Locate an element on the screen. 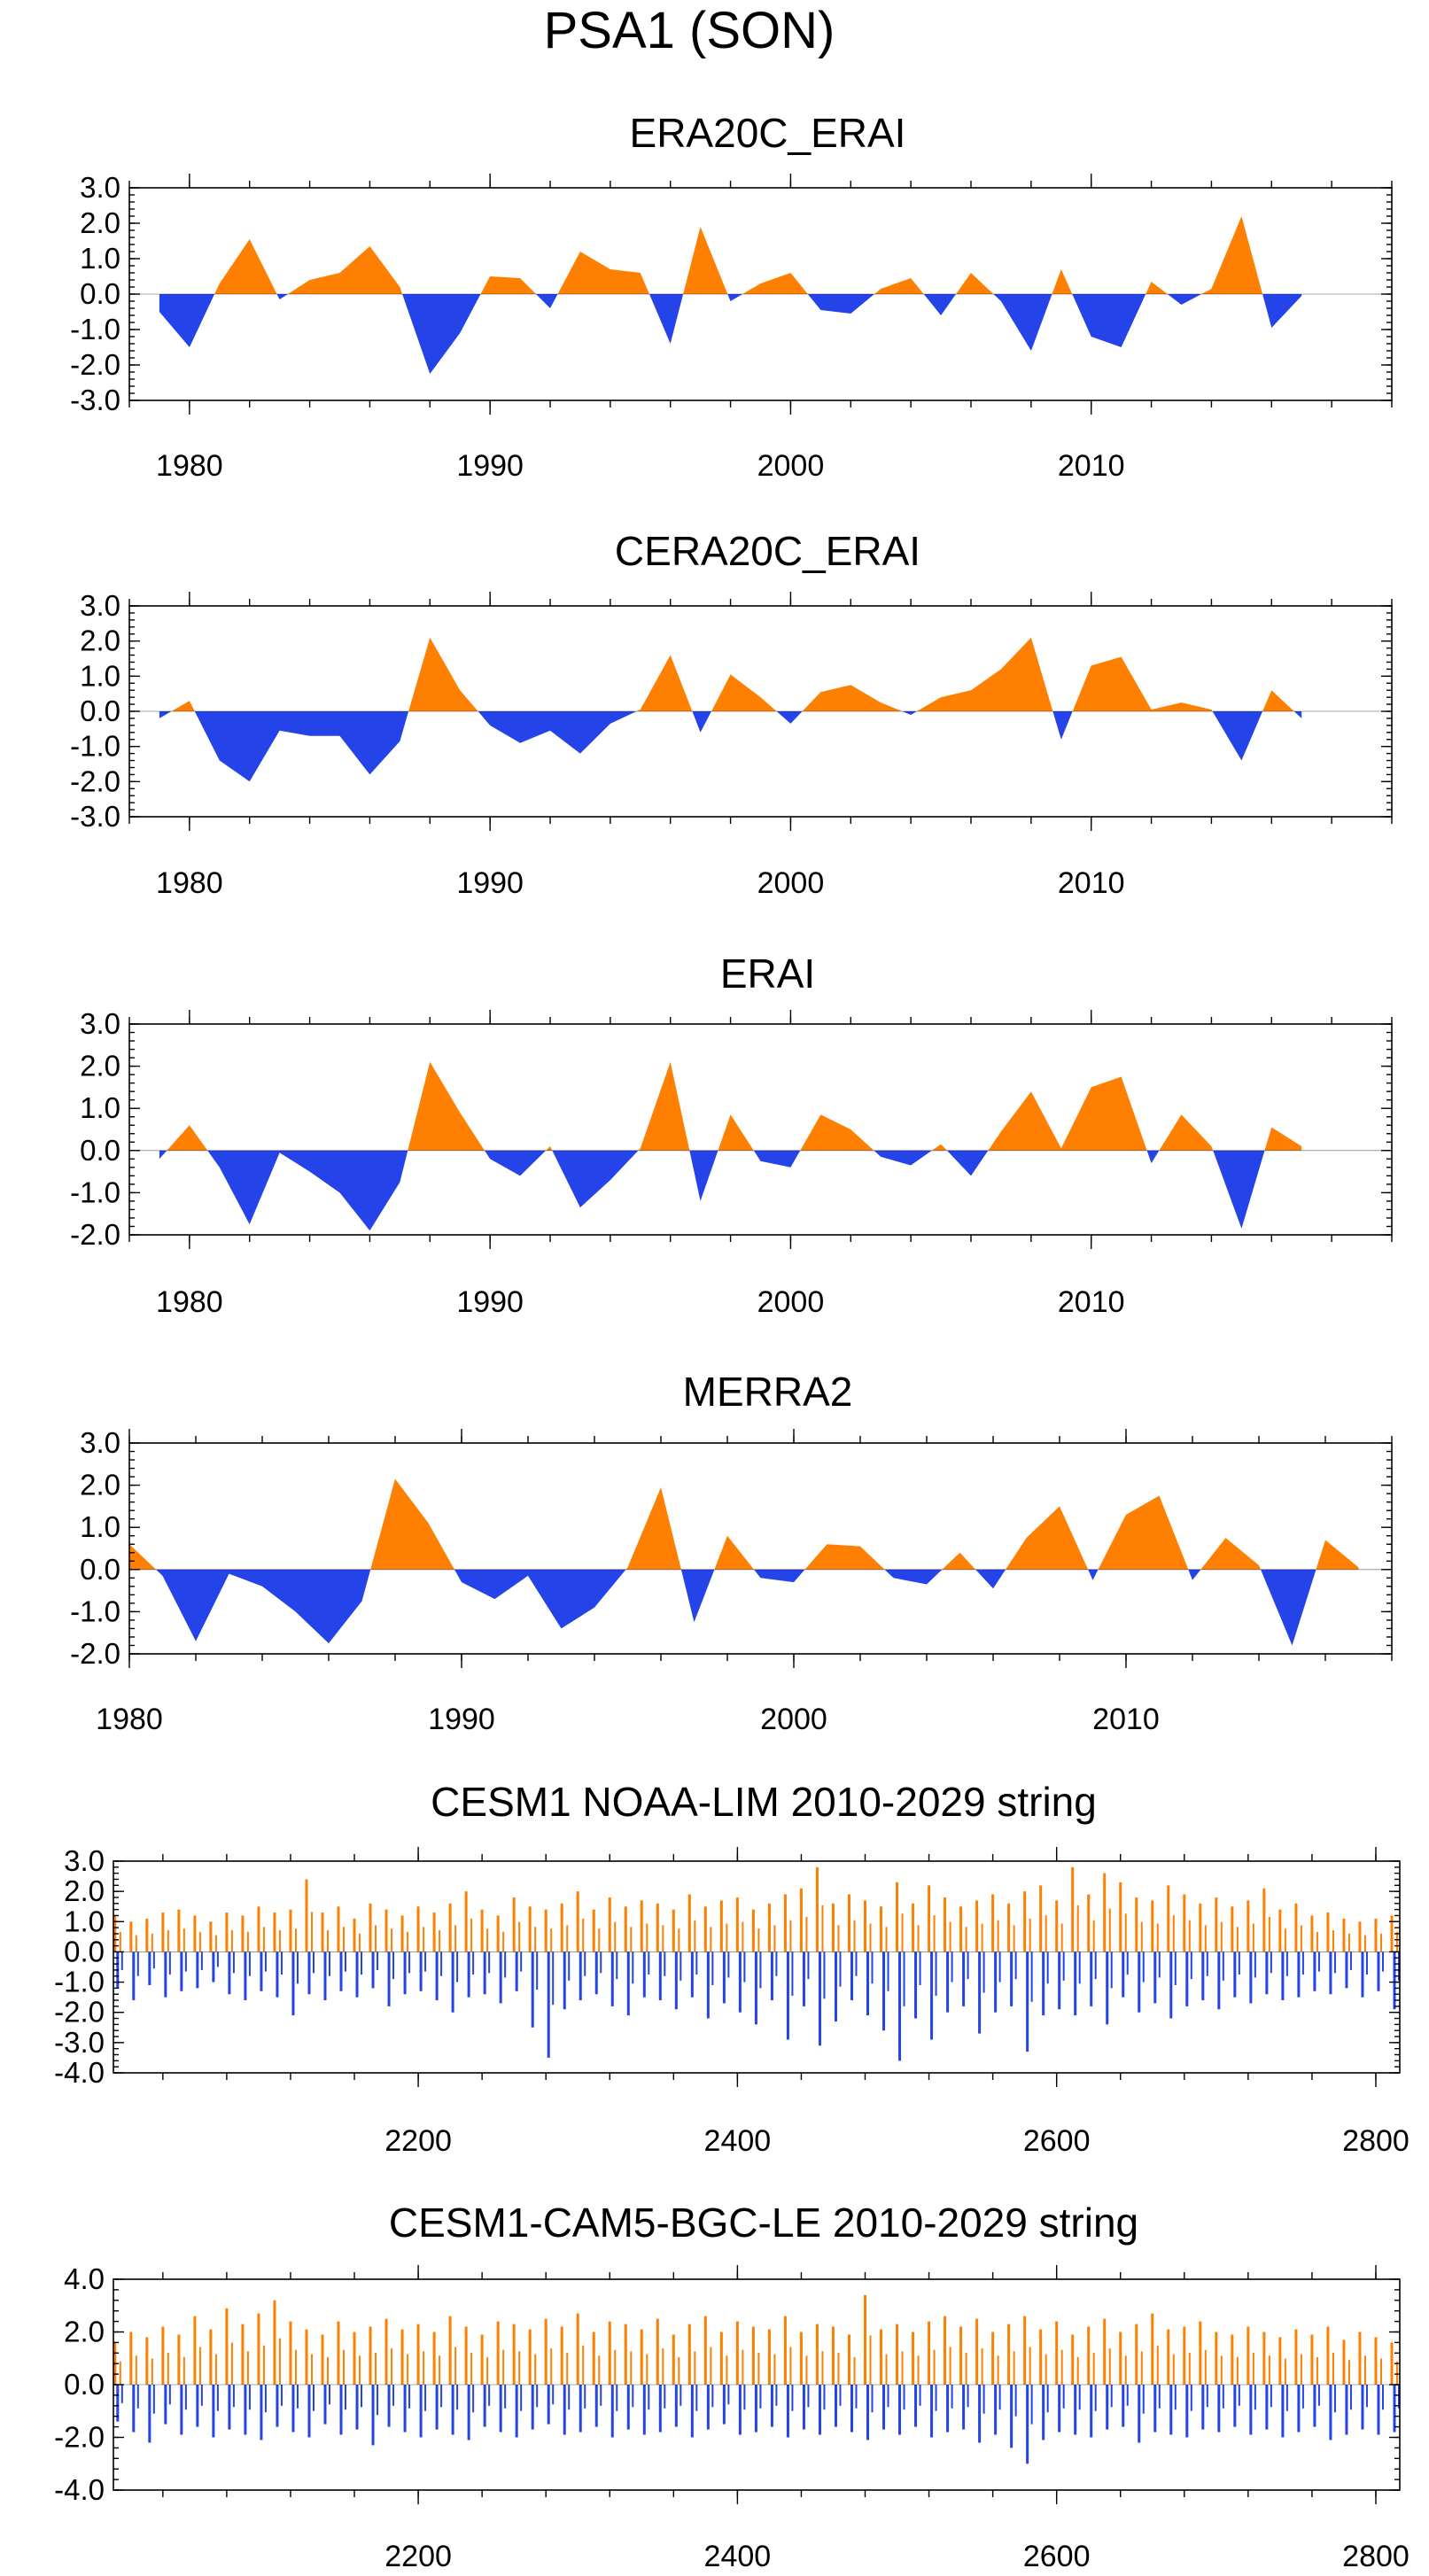  panel-title: MERRA2 is located at coordinates (768, 1392).